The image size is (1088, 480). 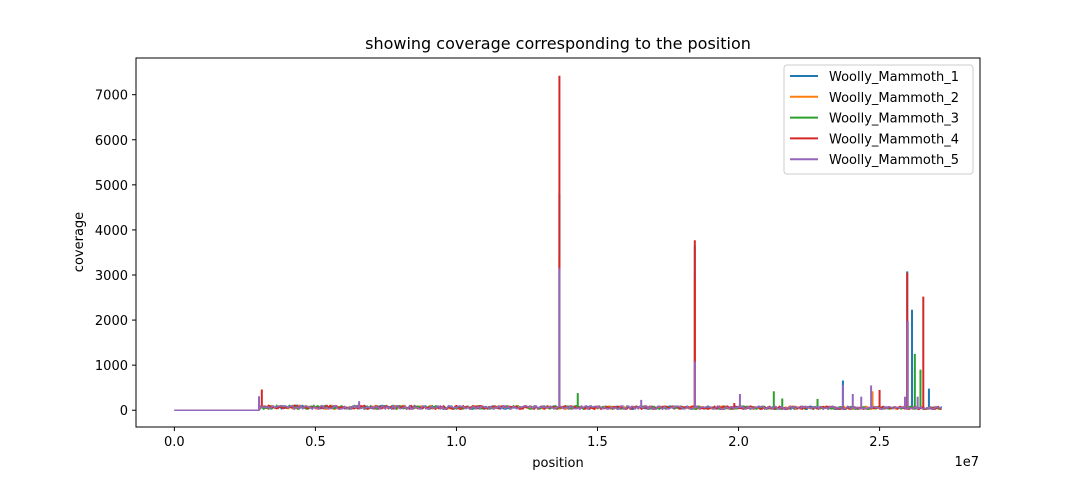 What do you see at coordinates (124, 411) in the screenshot?
I see `y-tick-label: 0` at bounding box center [124, 411].